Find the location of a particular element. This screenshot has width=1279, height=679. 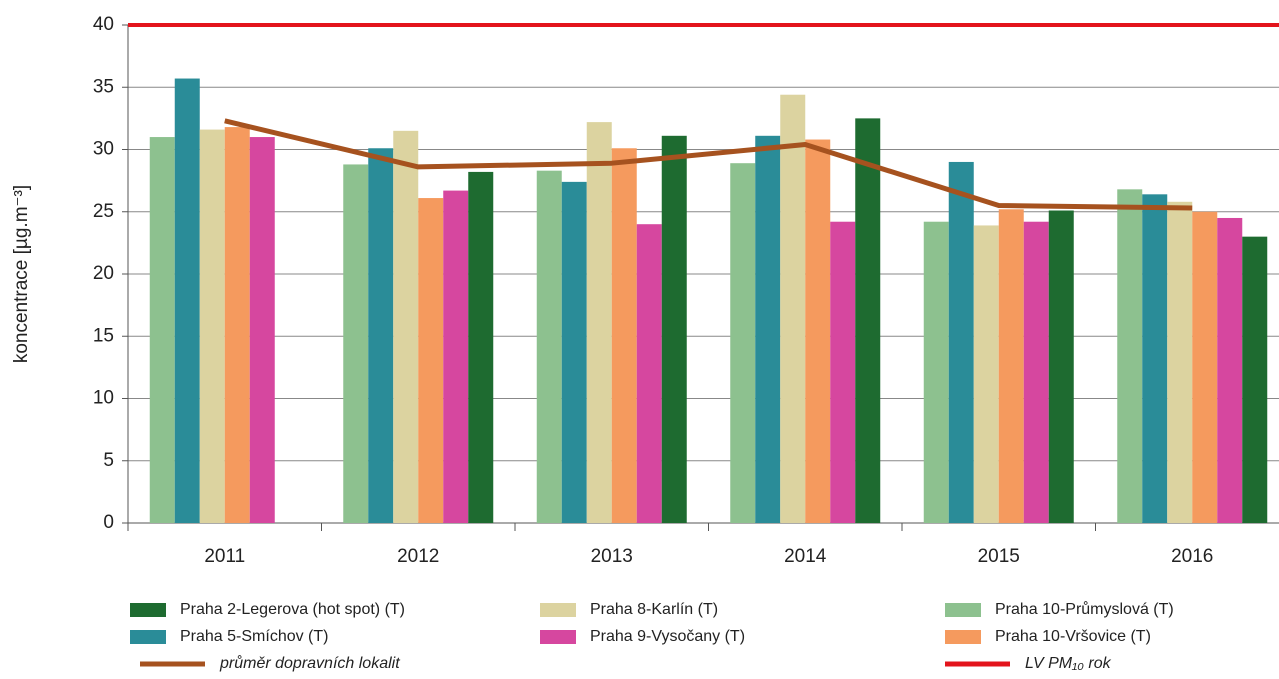

y-tick-label: 30 is located at coordinates (103, 149).